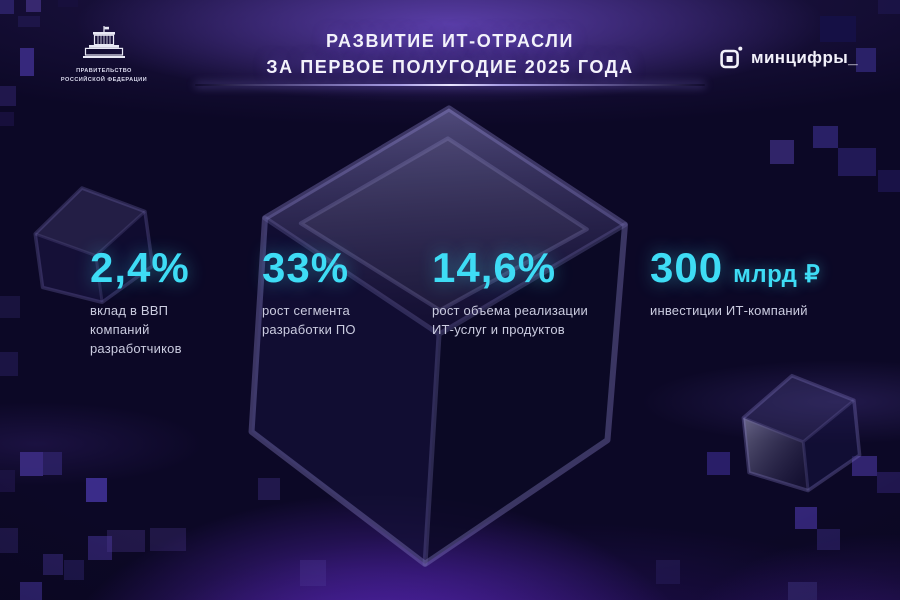 The width and height of the screenshot is (900, 600). What do you see at coordinates (136, 329) in the screenshot?
I see `stat-label: вклад в ВВП компаний разработчиков` at bounding box center [136, 329].